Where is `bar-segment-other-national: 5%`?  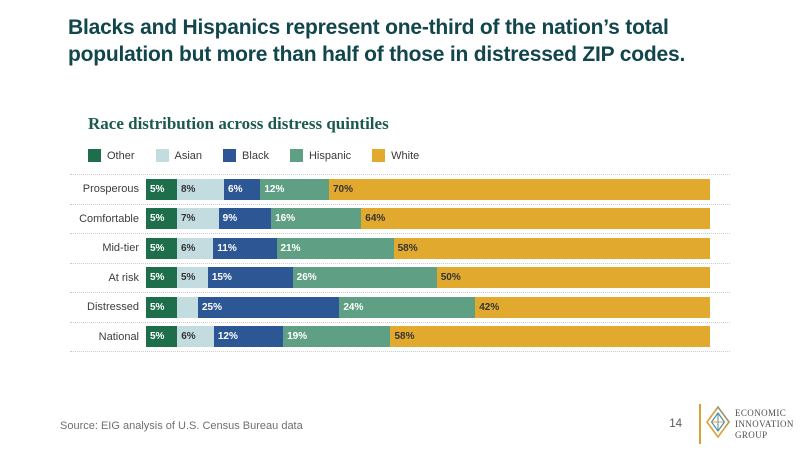
bar-segment-other-national: 5% is located at coordinates (162, 337).